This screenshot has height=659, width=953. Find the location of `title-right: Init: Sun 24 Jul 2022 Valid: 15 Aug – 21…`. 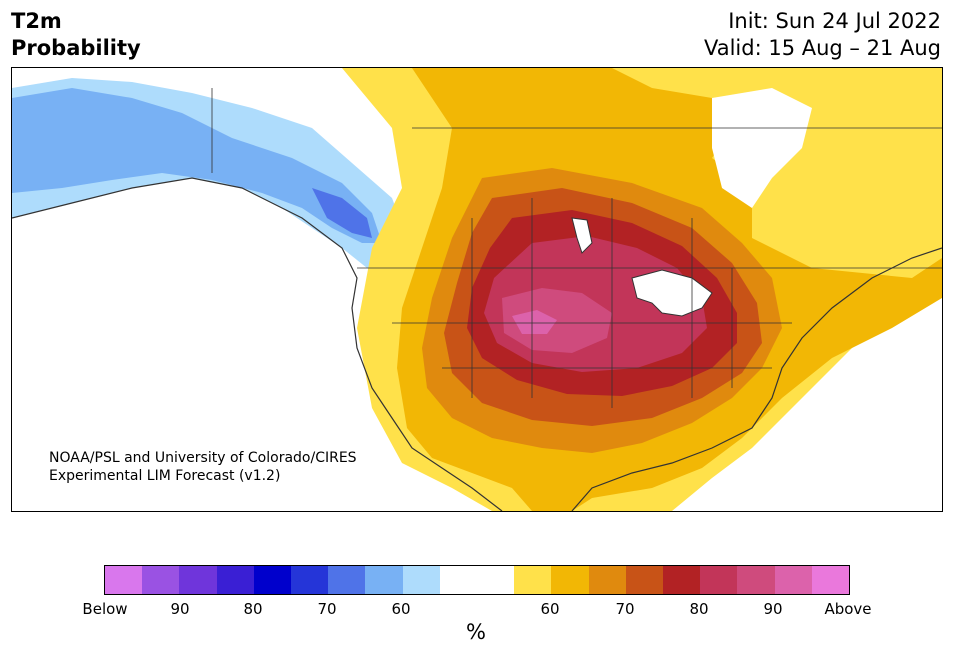

title-right: Init: Sun 24 Jul 2022 Valid: 15 Aug – 21… is located at coordinates (822, 35).